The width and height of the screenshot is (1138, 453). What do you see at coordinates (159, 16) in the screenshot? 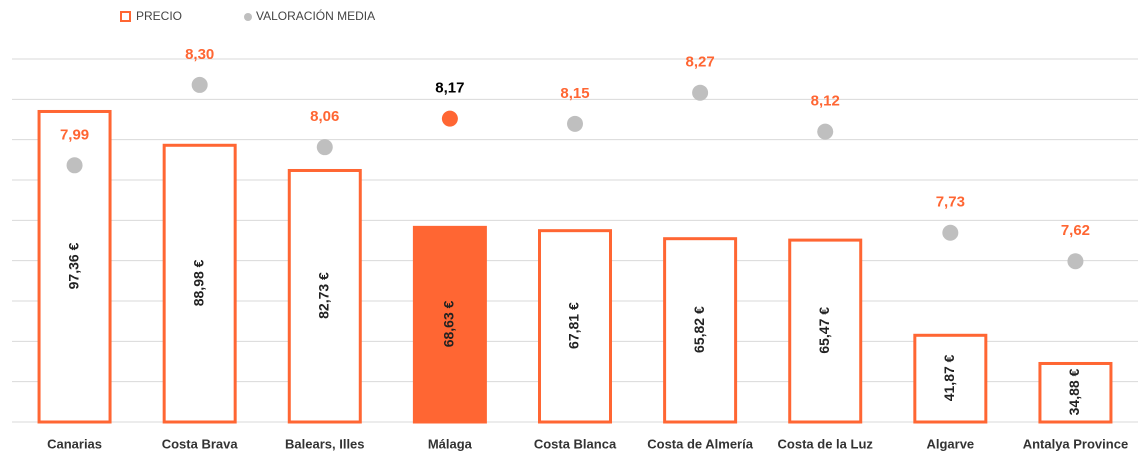
I see `legend-label: PRECIO` at bounding box center [159, 16].